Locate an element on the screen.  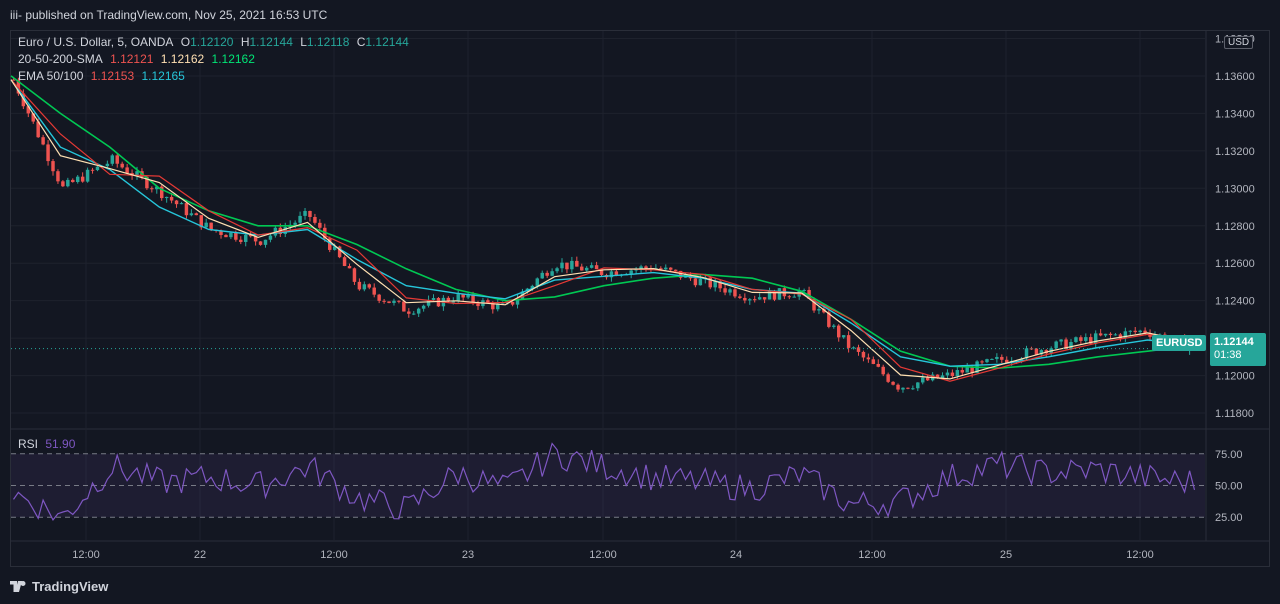
footer: TradingView is located at coordinates (640, 586).